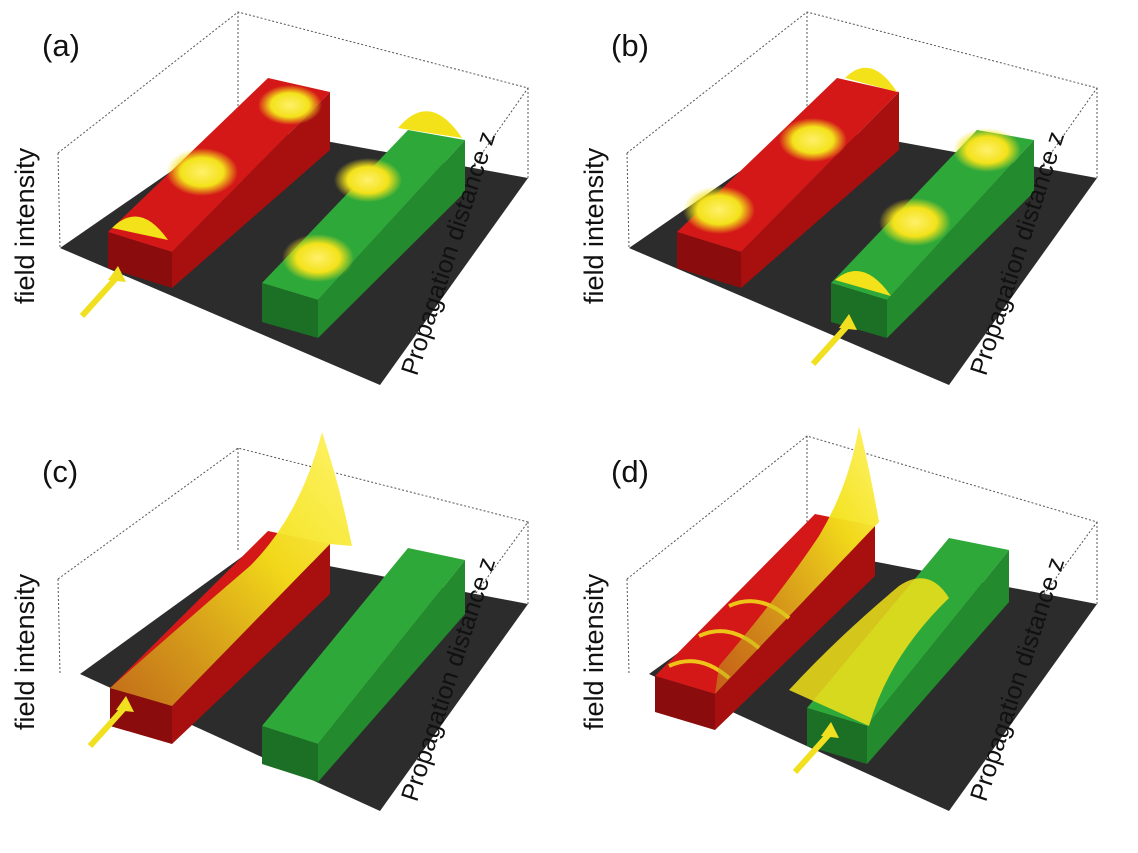  Describe the element at coordinates (363, 665) in the screenshot. I see `right-waveguide` at that location.